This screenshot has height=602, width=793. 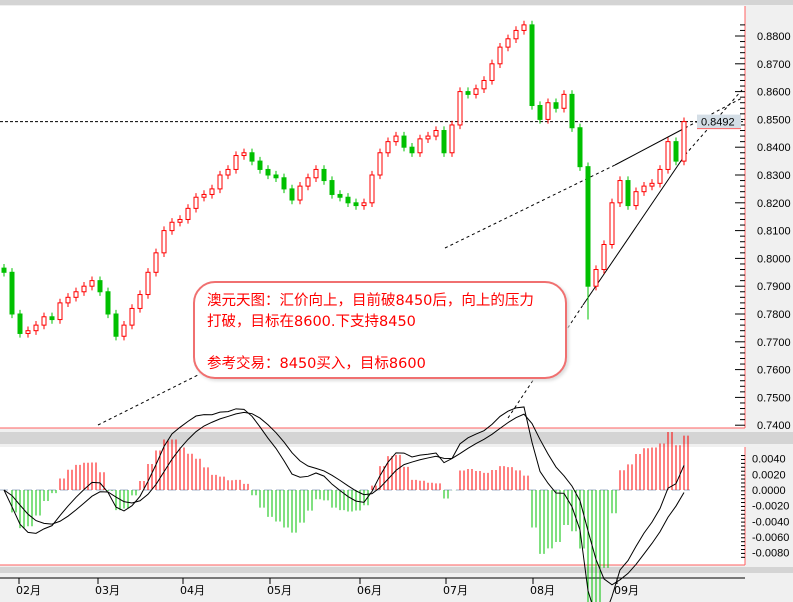 I want to click on date-tick-label: 09月, so click(x=626, y=590).